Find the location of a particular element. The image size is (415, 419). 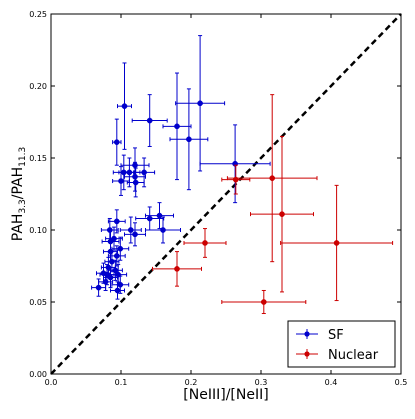

y-tick-label: 0.05 is located at coordinates (38, 302).